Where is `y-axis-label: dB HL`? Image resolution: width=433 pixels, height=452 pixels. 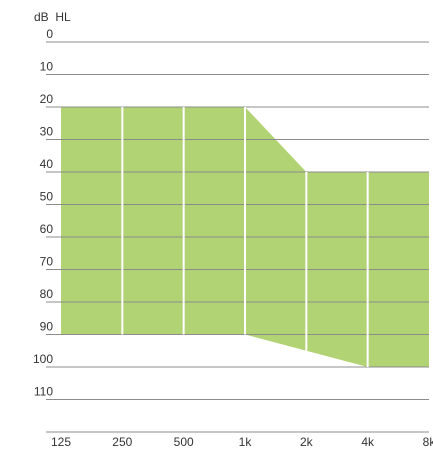
y-axis-label: dB HL is located at coordinates (52, 17).